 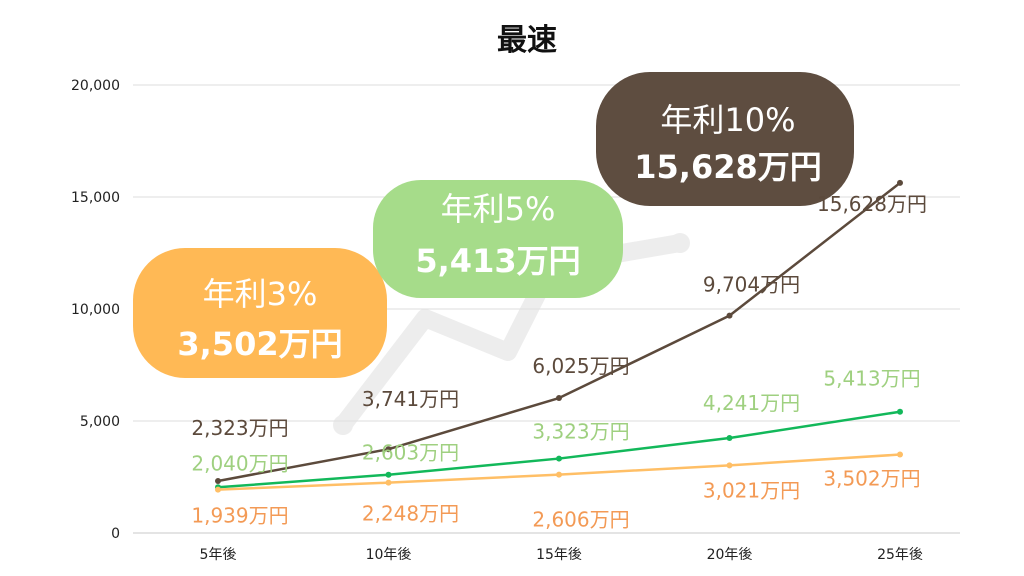 I want to click on callout-rate-10: 年利10% 15,628万円, so click(x=725, y=139).